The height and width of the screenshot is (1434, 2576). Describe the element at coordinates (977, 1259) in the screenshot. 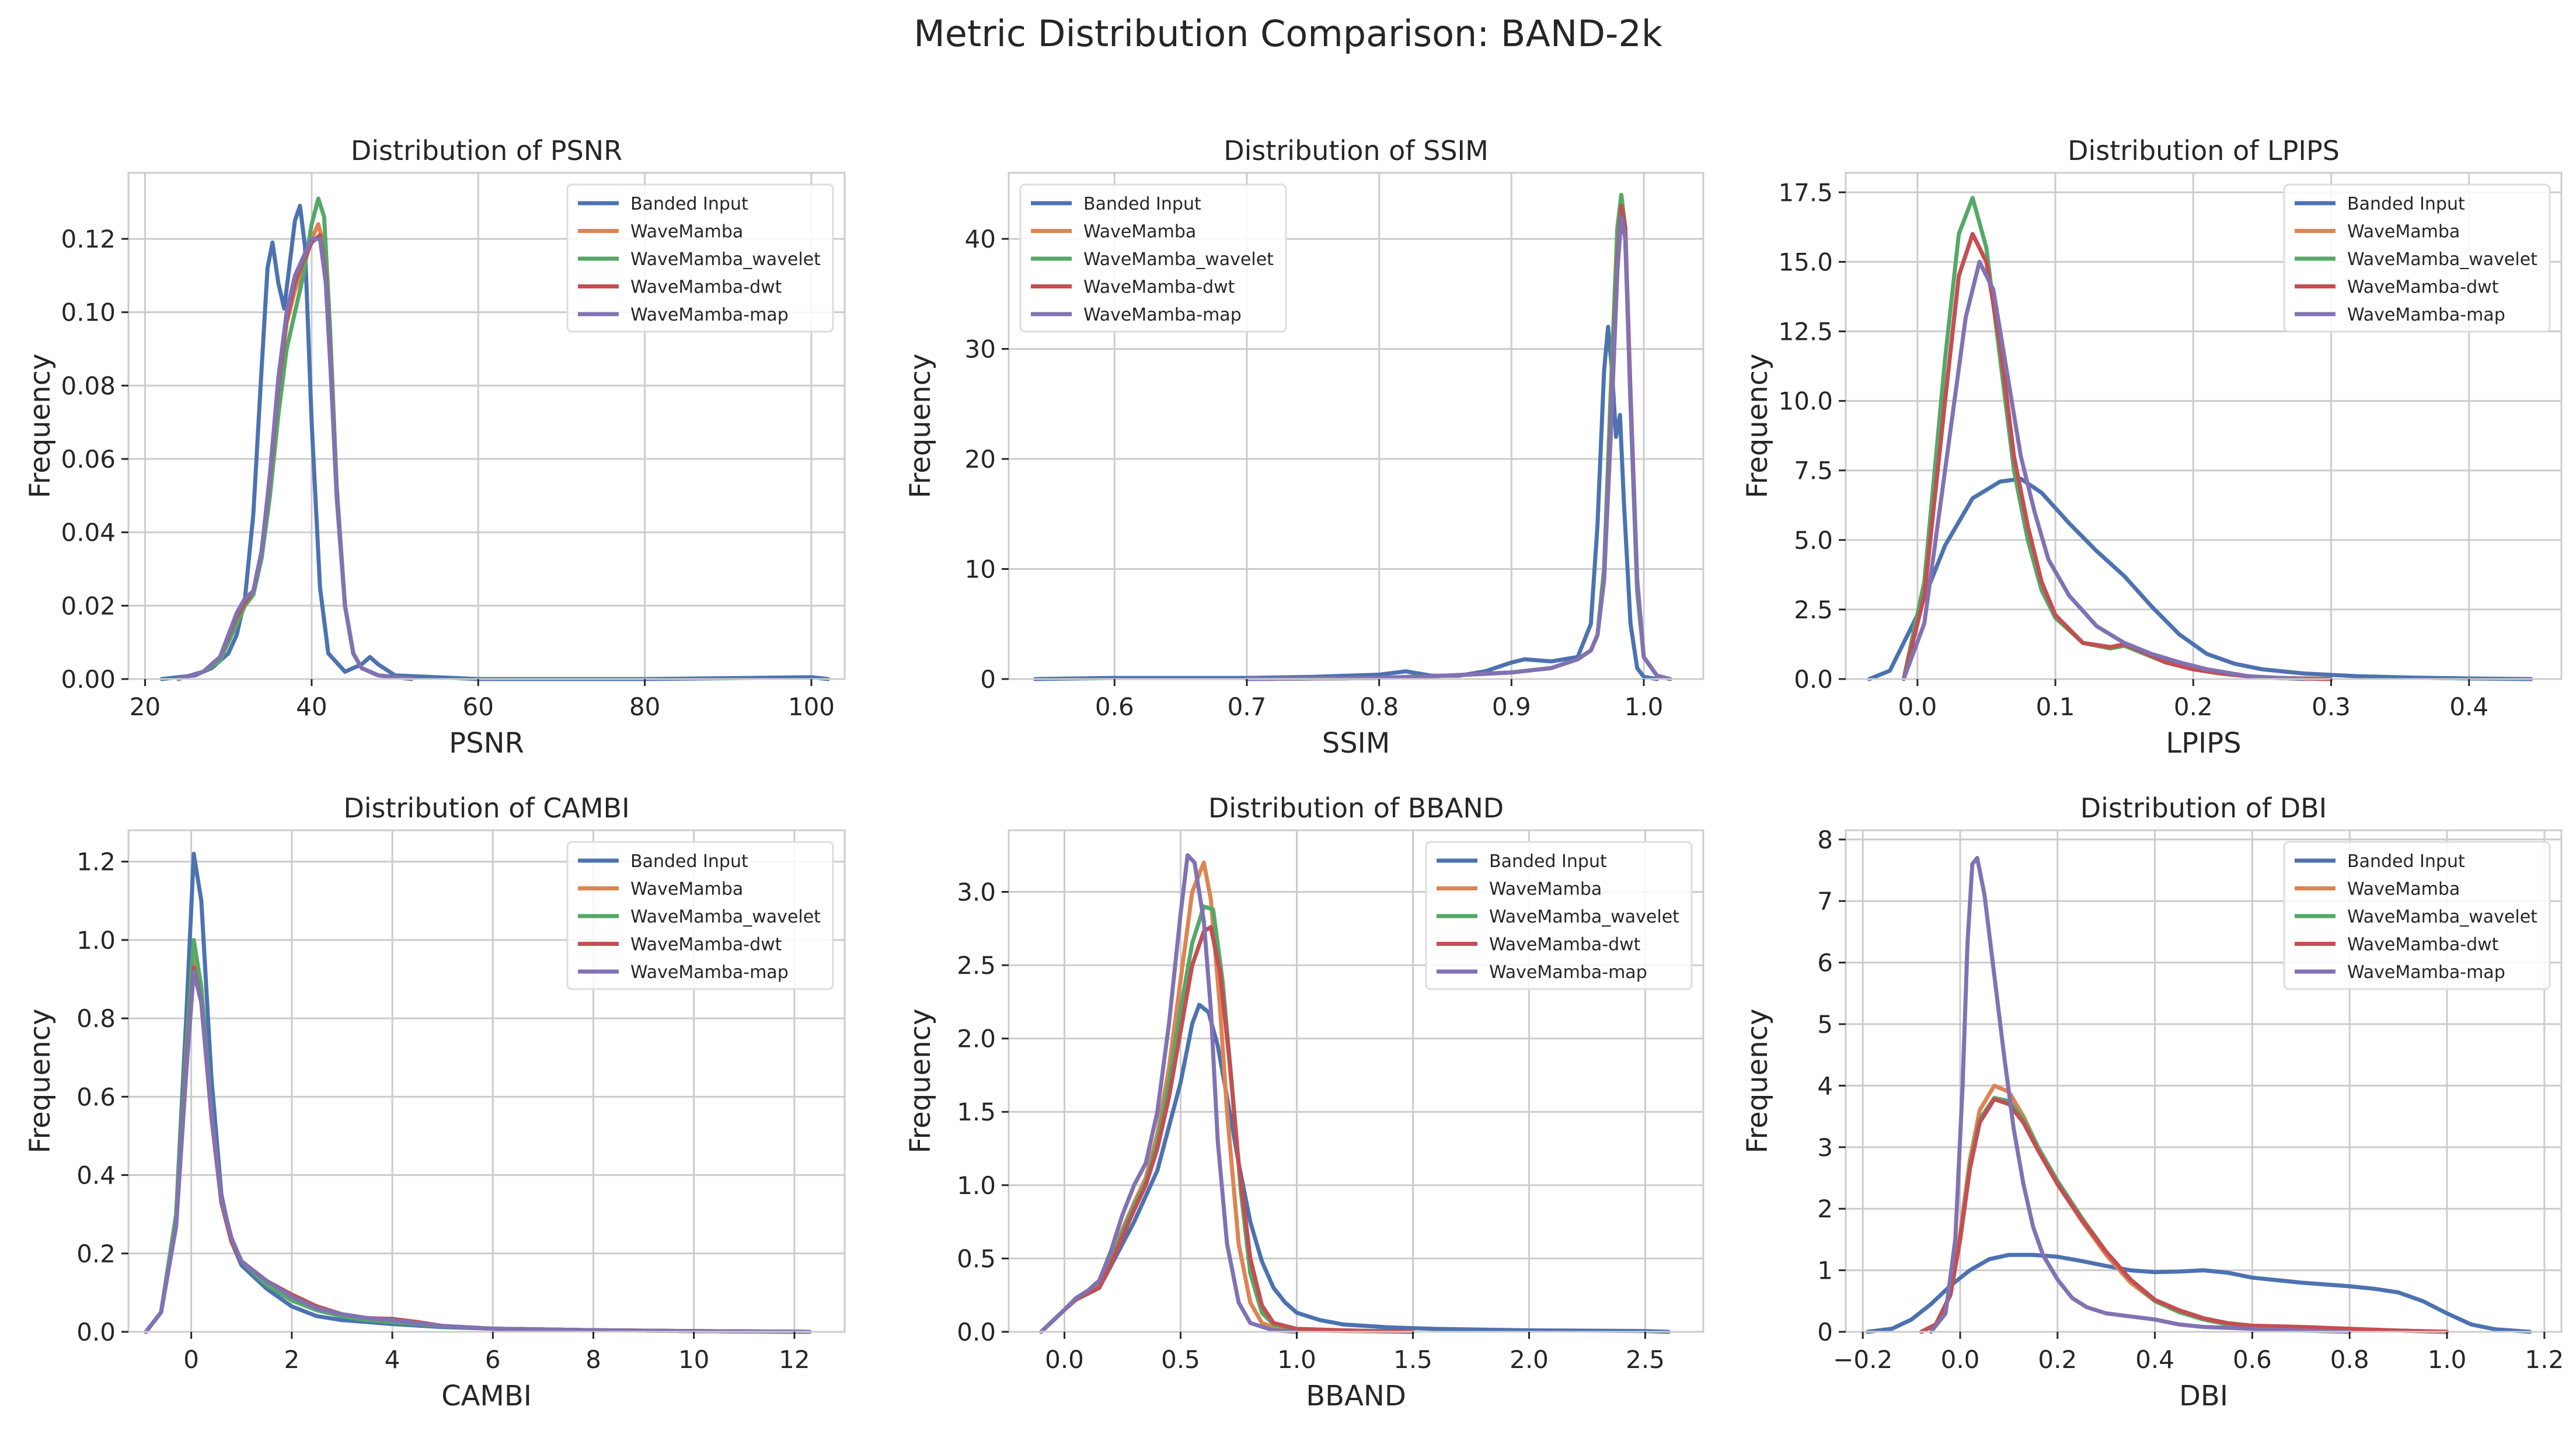

I see `y-tick-label: 0.5` at that location.